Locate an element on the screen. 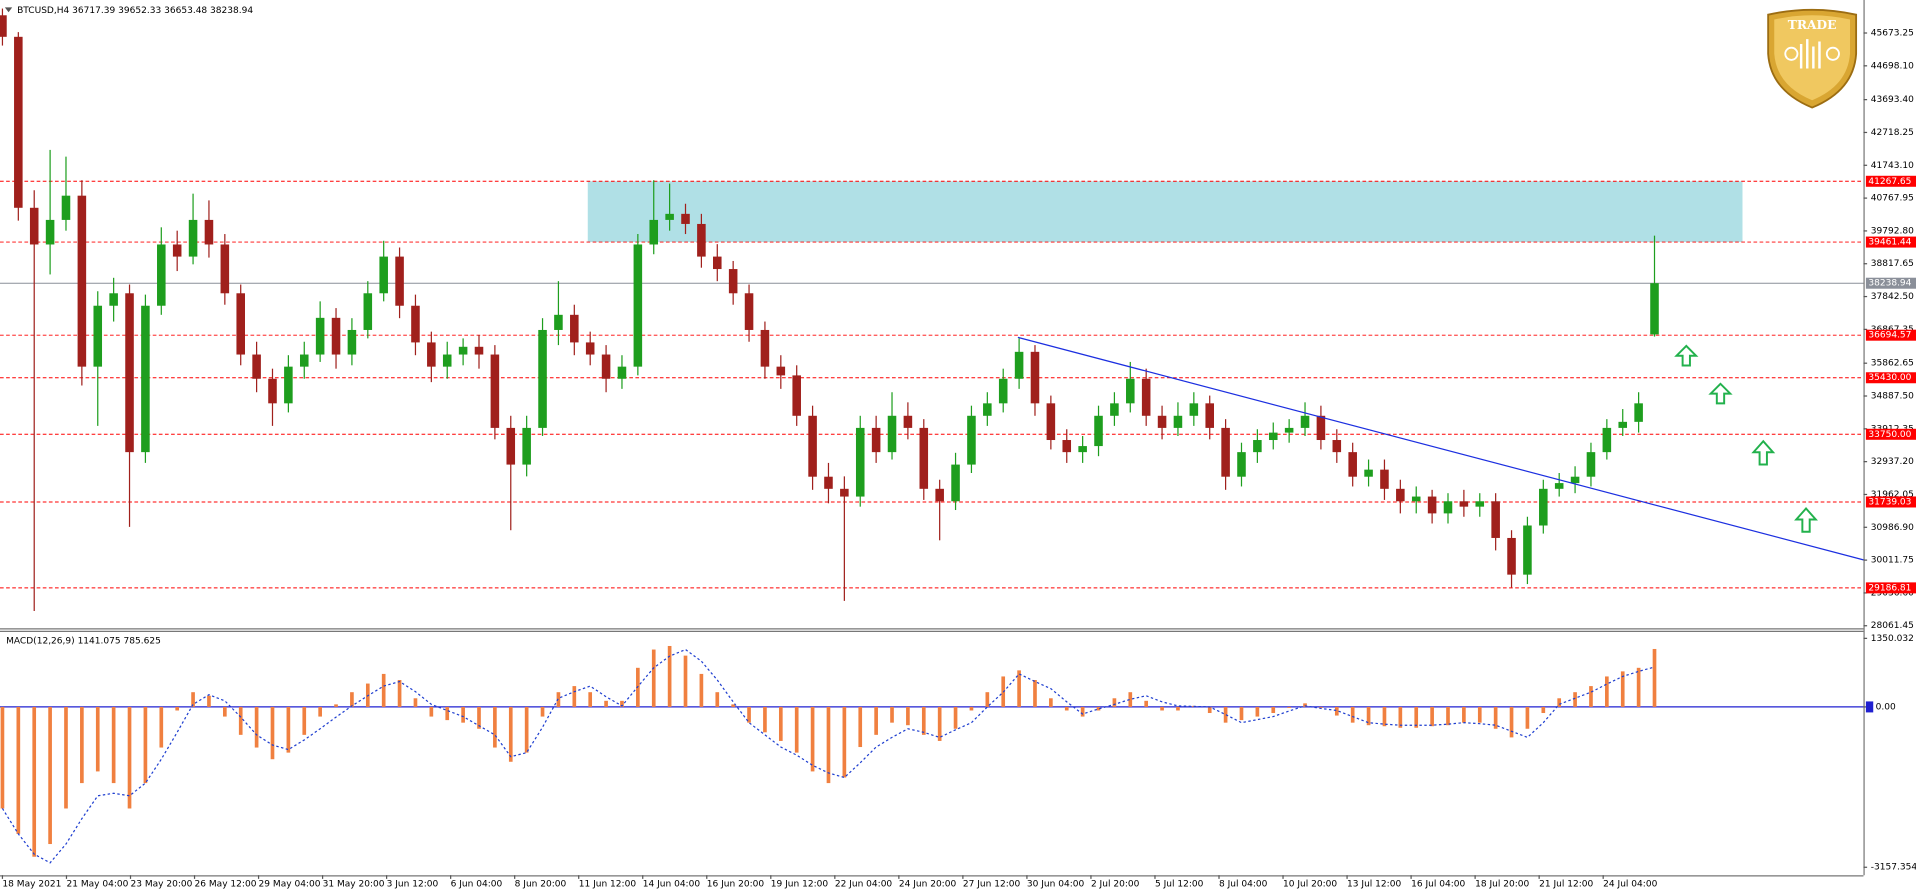 Image resolution: width=1916 pixels, height=896 pixels. y-tick-label: 41743.10 is located at coordinates (1892, 166).